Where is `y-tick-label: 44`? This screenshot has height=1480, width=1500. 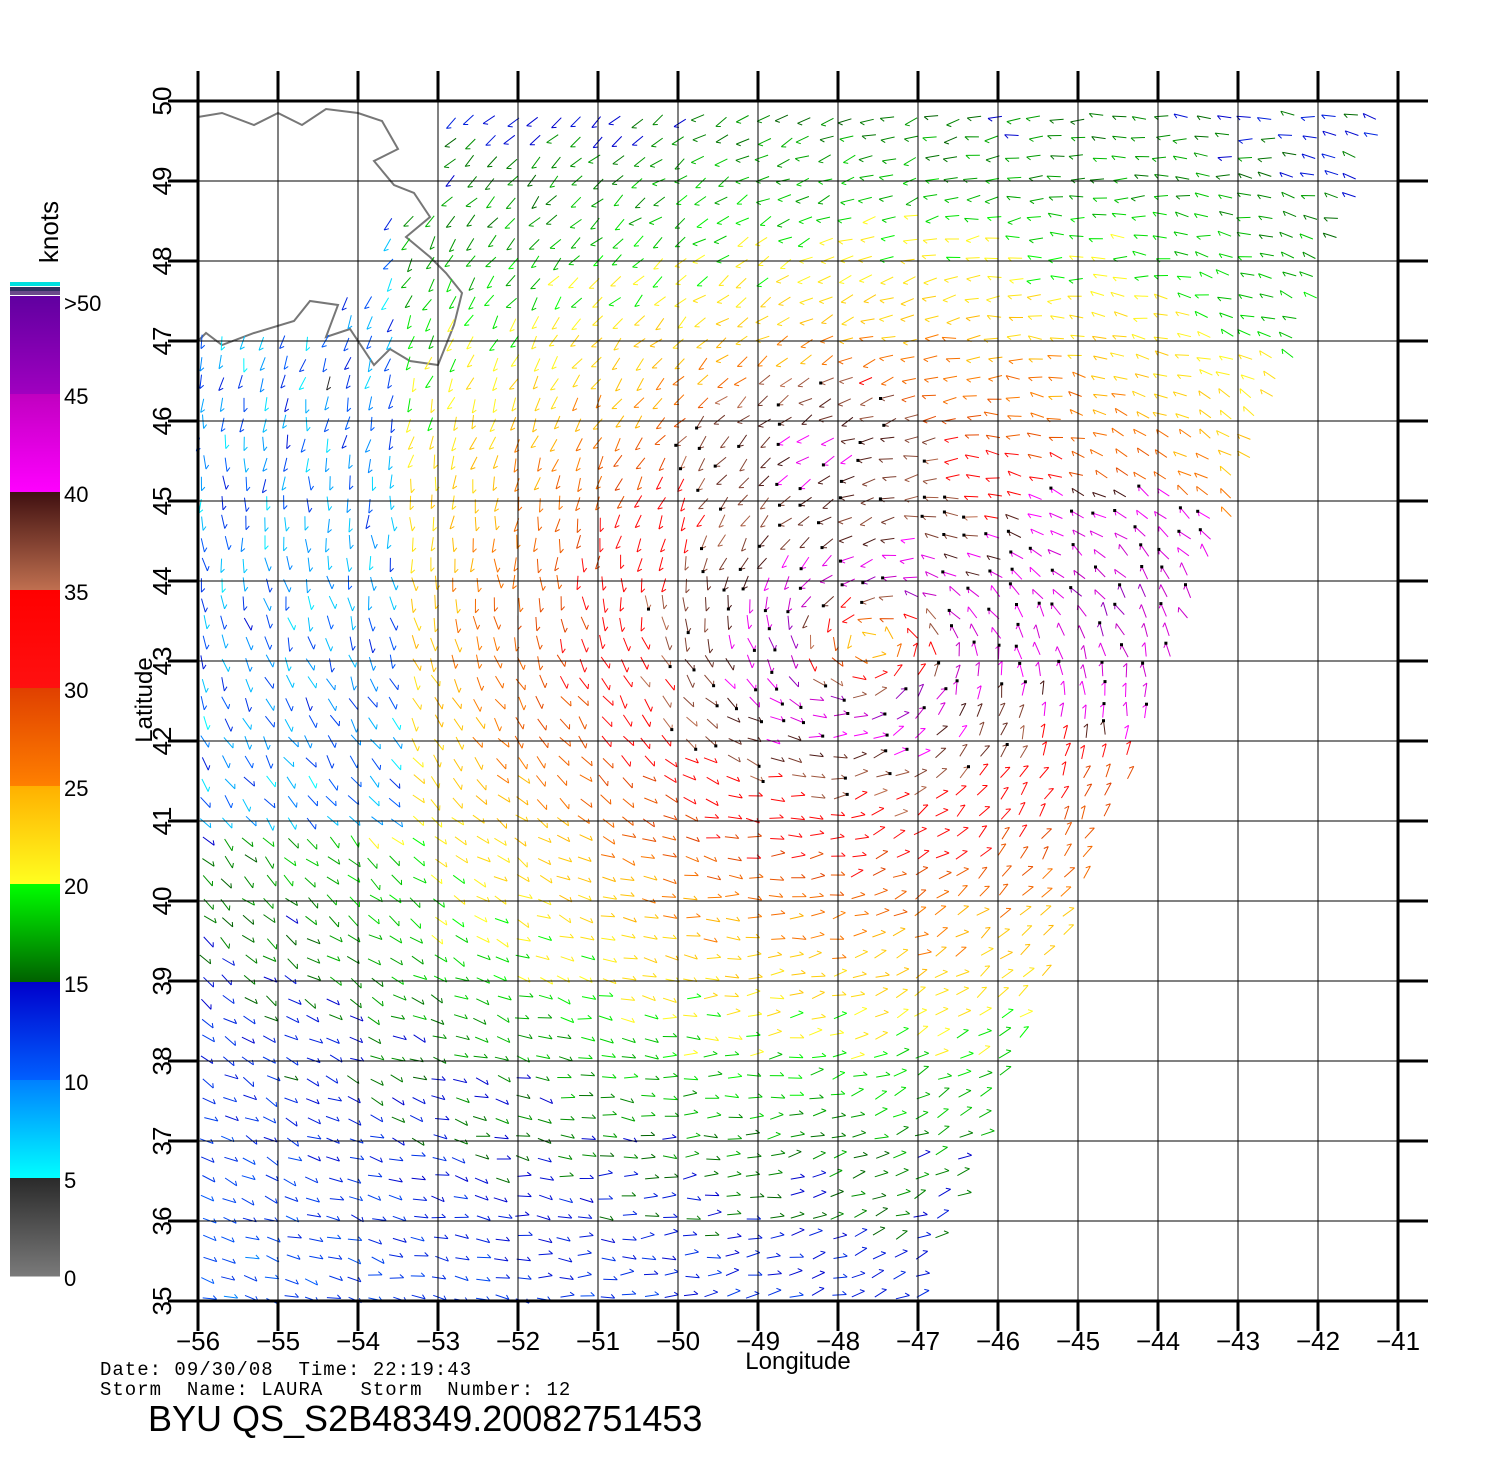
y-tick-label: 44 is located at coordinates (162, 581).